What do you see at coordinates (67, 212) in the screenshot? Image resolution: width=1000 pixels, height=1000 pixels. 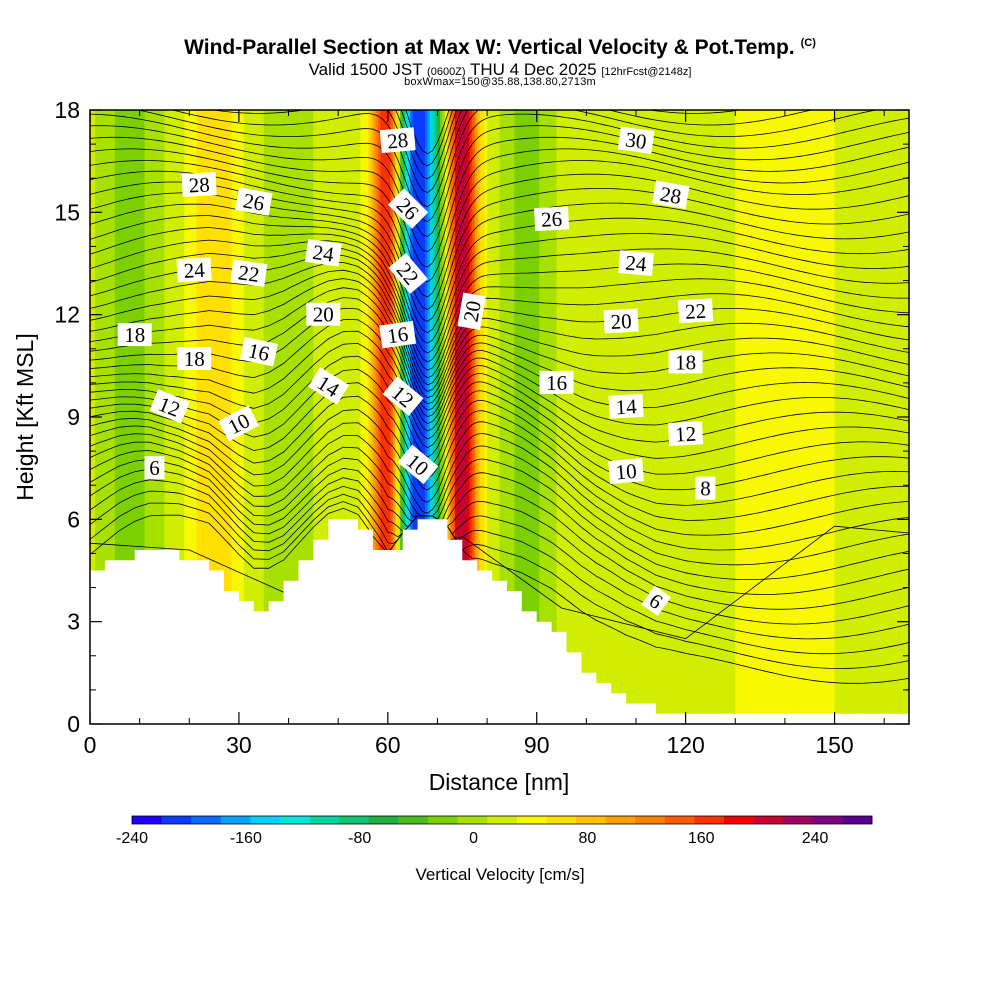 I see `y-tick-label: 15` at bounding box center [67, 212].